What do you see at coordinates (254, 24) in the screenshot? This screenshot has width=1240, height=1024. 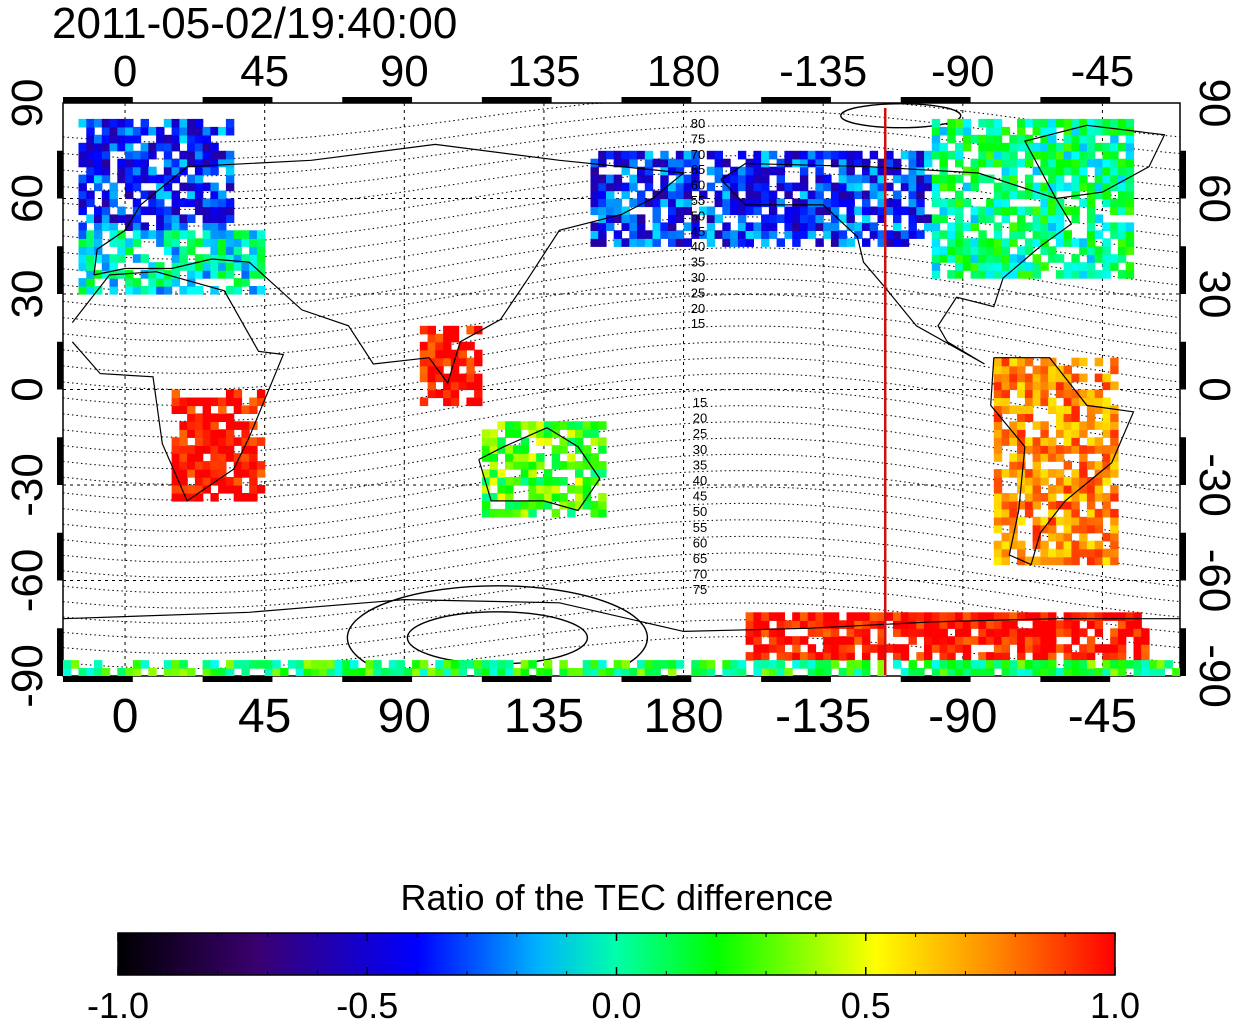 I see `timestamp-title: 2011-05-02/19:40:00` at bounding box center [254, 24].